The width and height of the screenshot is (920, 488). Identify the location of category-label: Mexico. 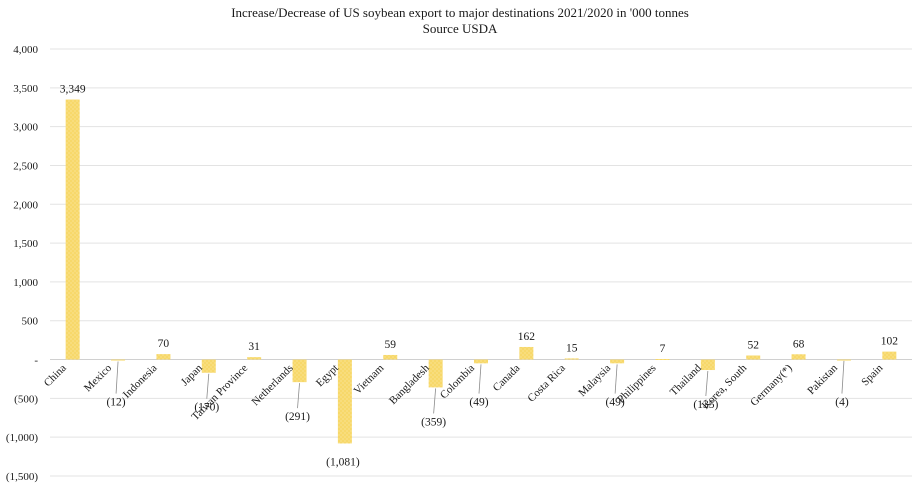
(98, 378).